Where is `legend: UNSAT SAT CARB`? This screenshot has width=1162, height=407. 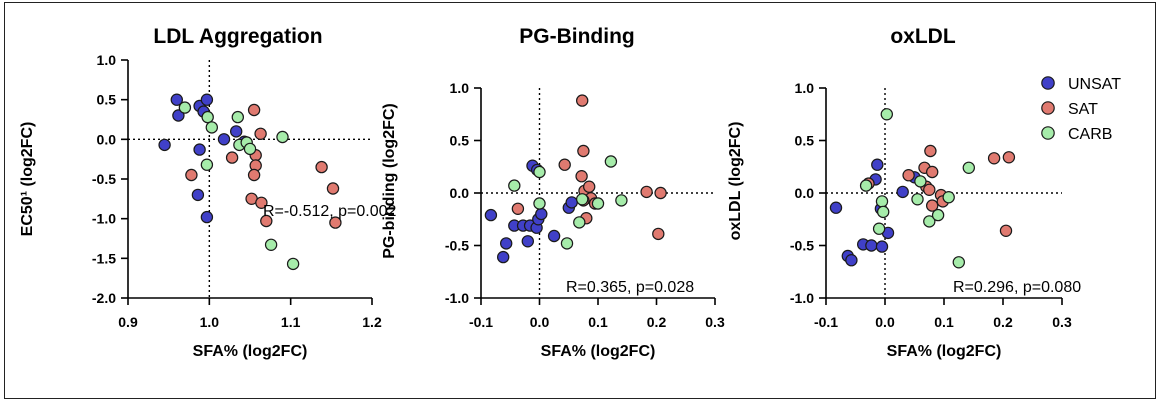
legend: UNSAT SAT CARB is located at coordinates (1081, 109).